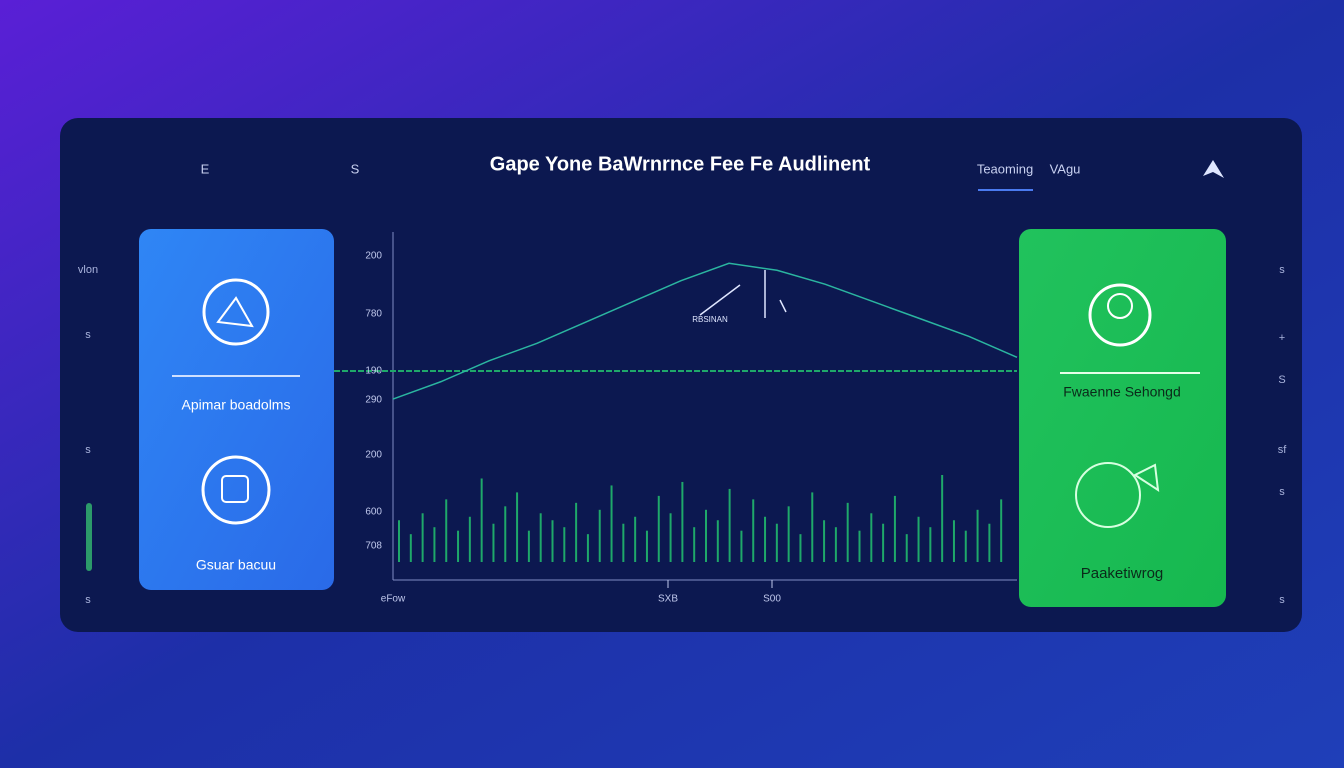 The width and height of the screenshot is (1344, 773). Describe the element at coordinates (668, 599) in the screenshot. I see `x-tick-label: SXB` at that location.